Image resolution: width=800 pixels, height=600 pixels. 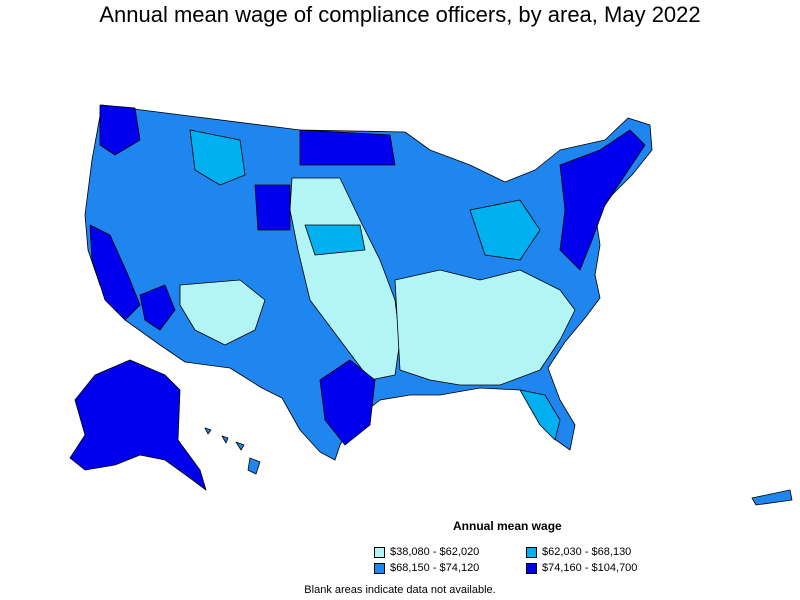 I want to click on legend-label-third: $68,150 - $74,120, so click(x=435, y=568).